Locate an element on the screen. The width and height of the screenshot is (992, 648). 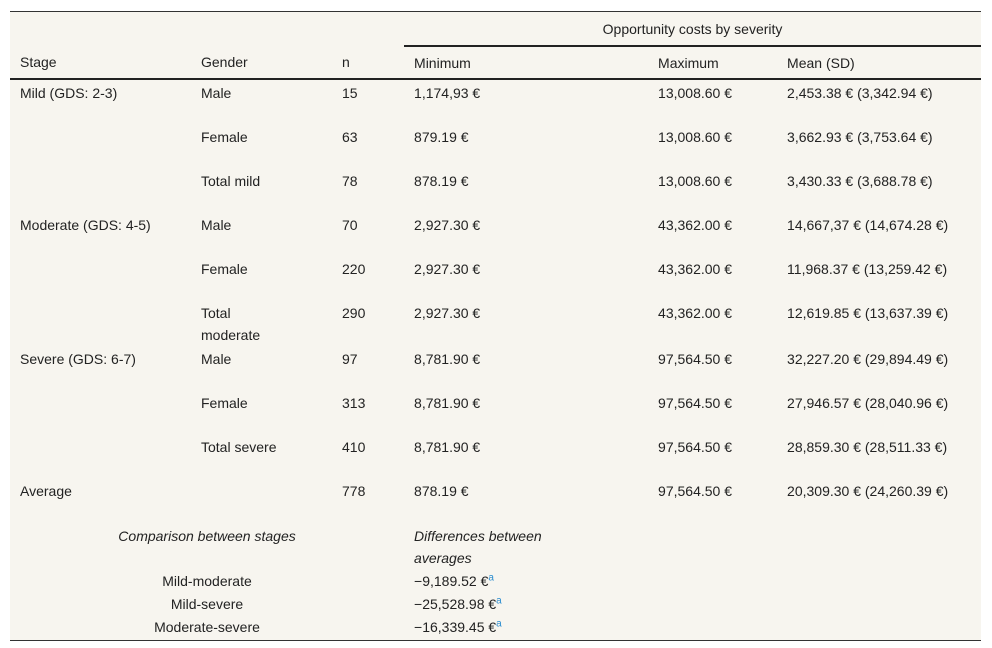
comparison-diff: −9,189.52 €a is located at coordinates (526, 580).